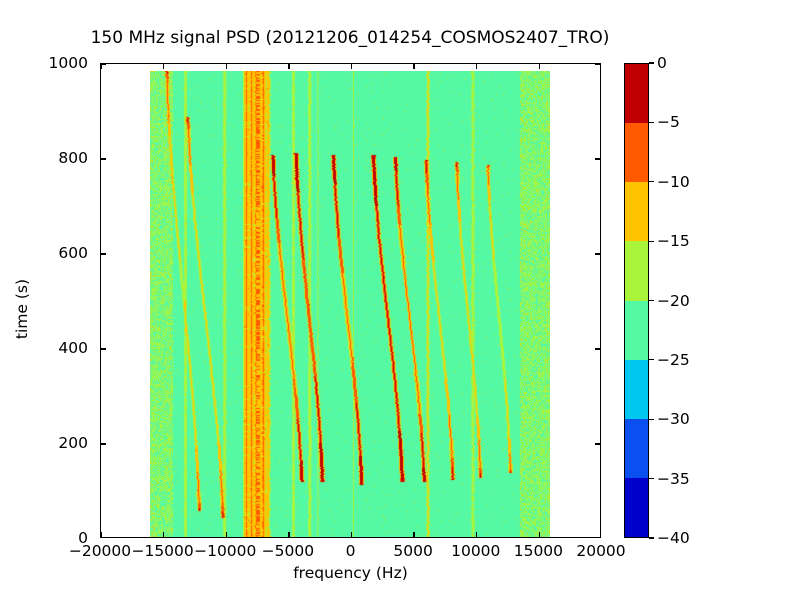  What do you see at coordinates (673, 241) in the screenshot?
I see `colorbar-tick-label: −15` at bounding box center [673, 241].